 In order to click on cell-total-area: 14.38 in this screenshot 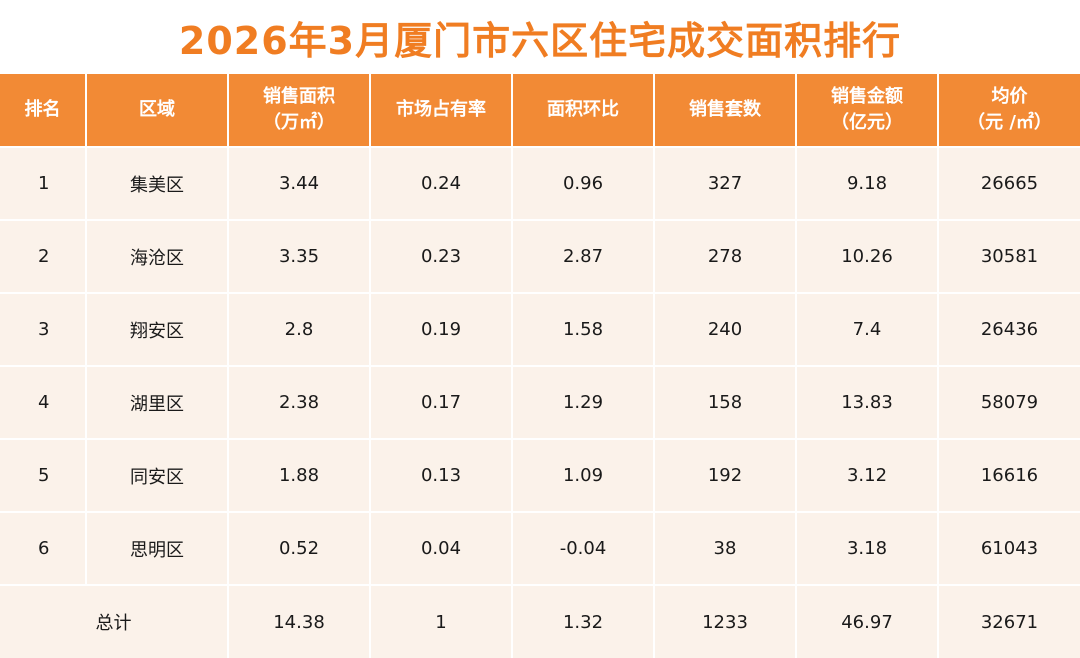, I will do `click(298, 621)`.